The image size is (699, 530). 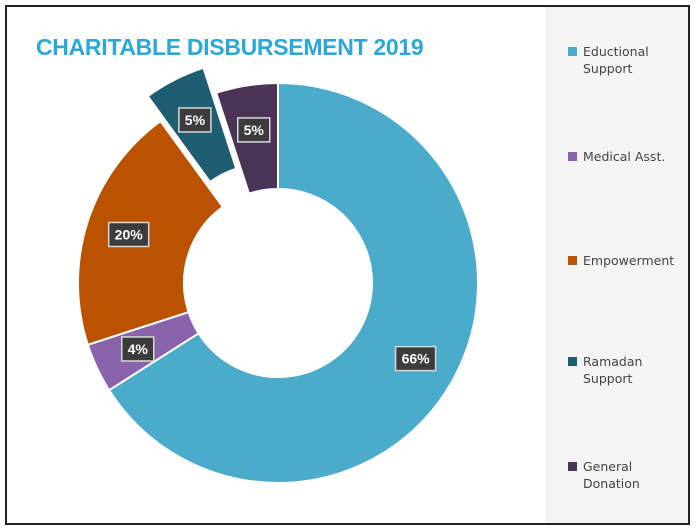 I want to click on data-label-ramadan-support: 5%, so click(x=195, y=120).